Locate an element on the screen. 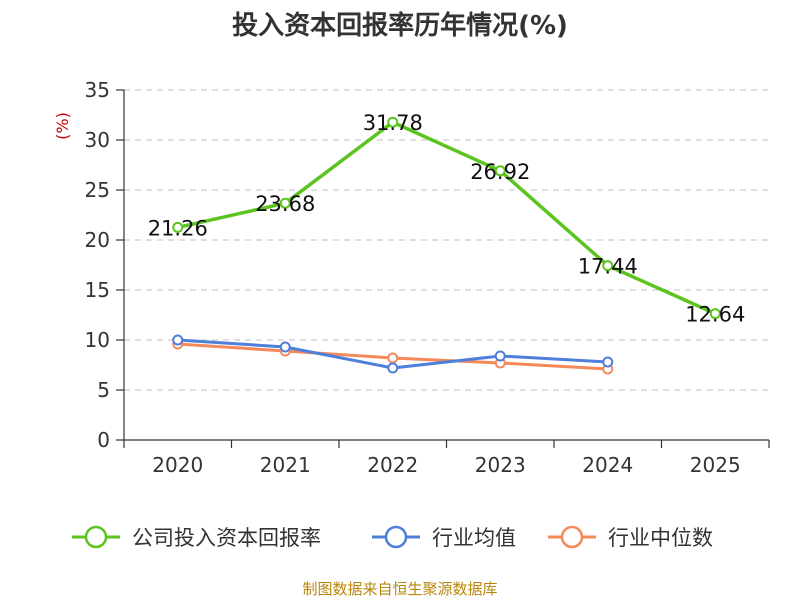 The width and height of the screenshot is (800, 604). data-label: 23.68 is located at coordinates (285, 204).